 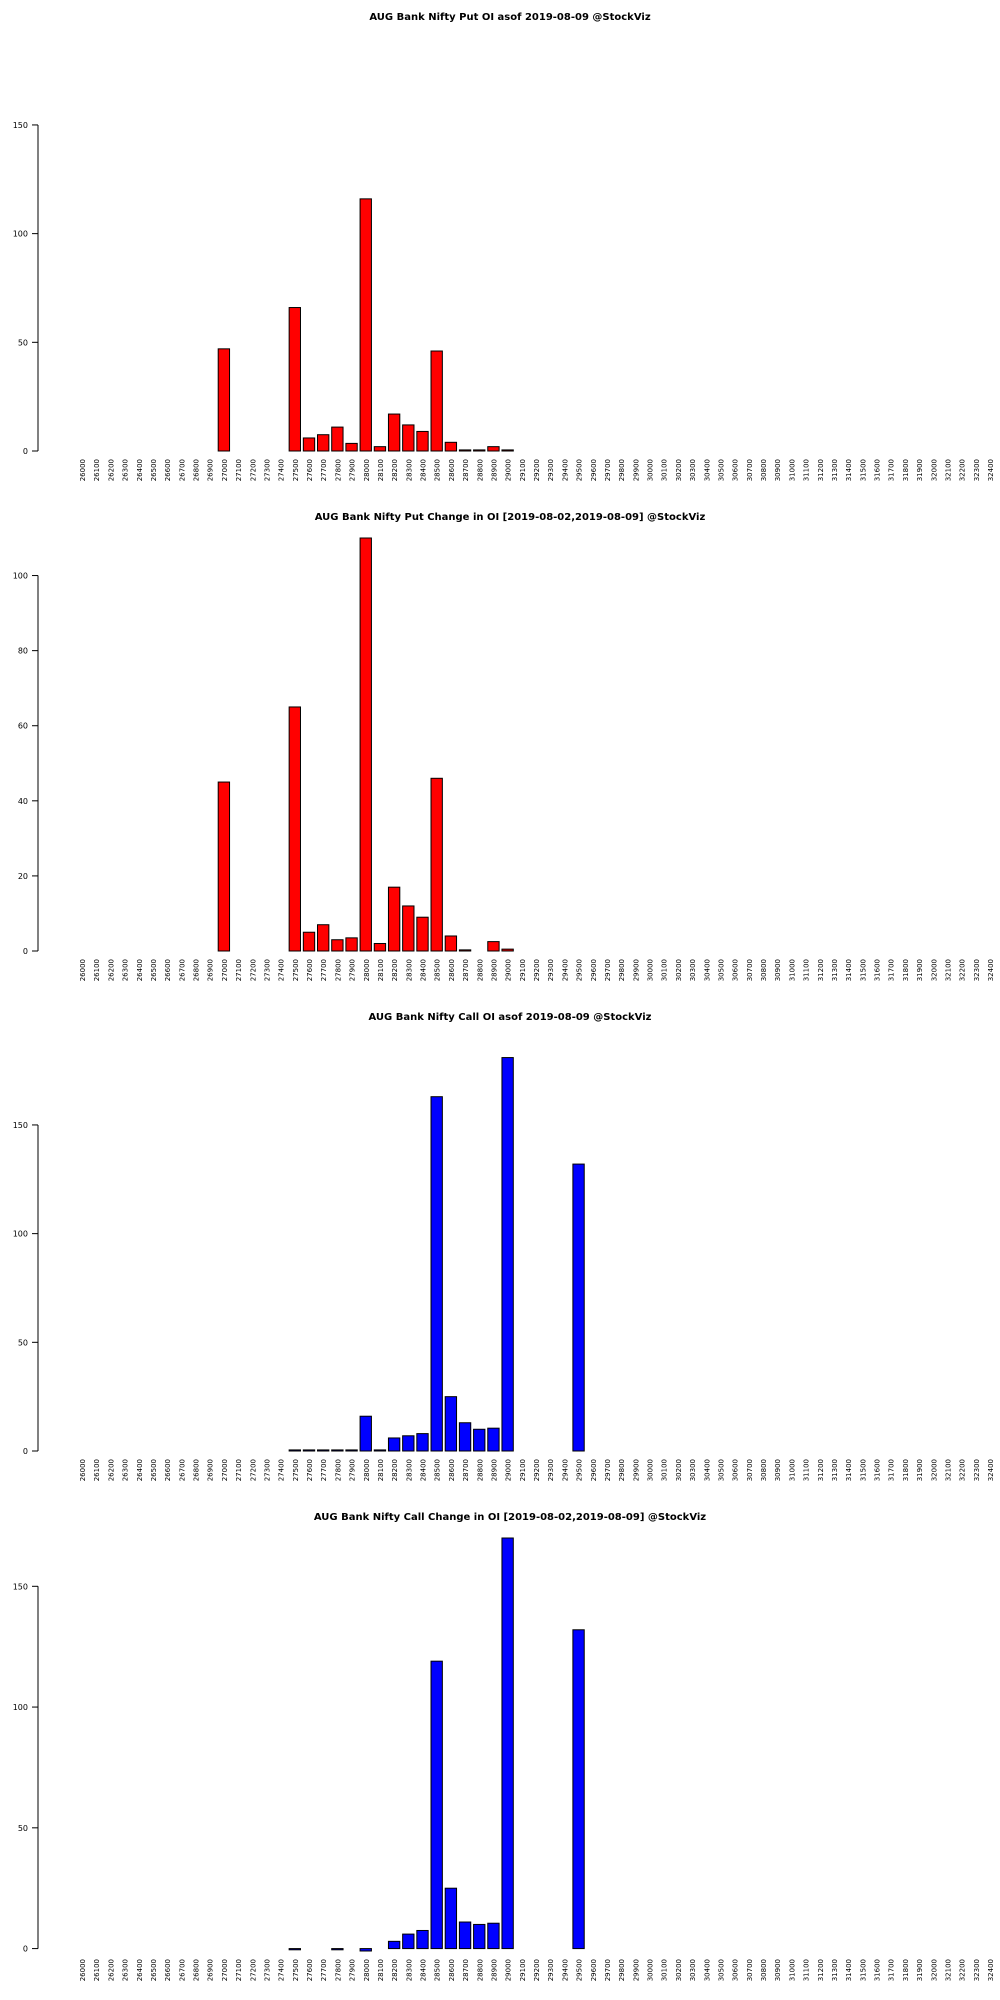 What do you see at coordinates (934, 970) in the screenshot?
I see `x-tick-label: 32000` at bounding box center [934, 970].